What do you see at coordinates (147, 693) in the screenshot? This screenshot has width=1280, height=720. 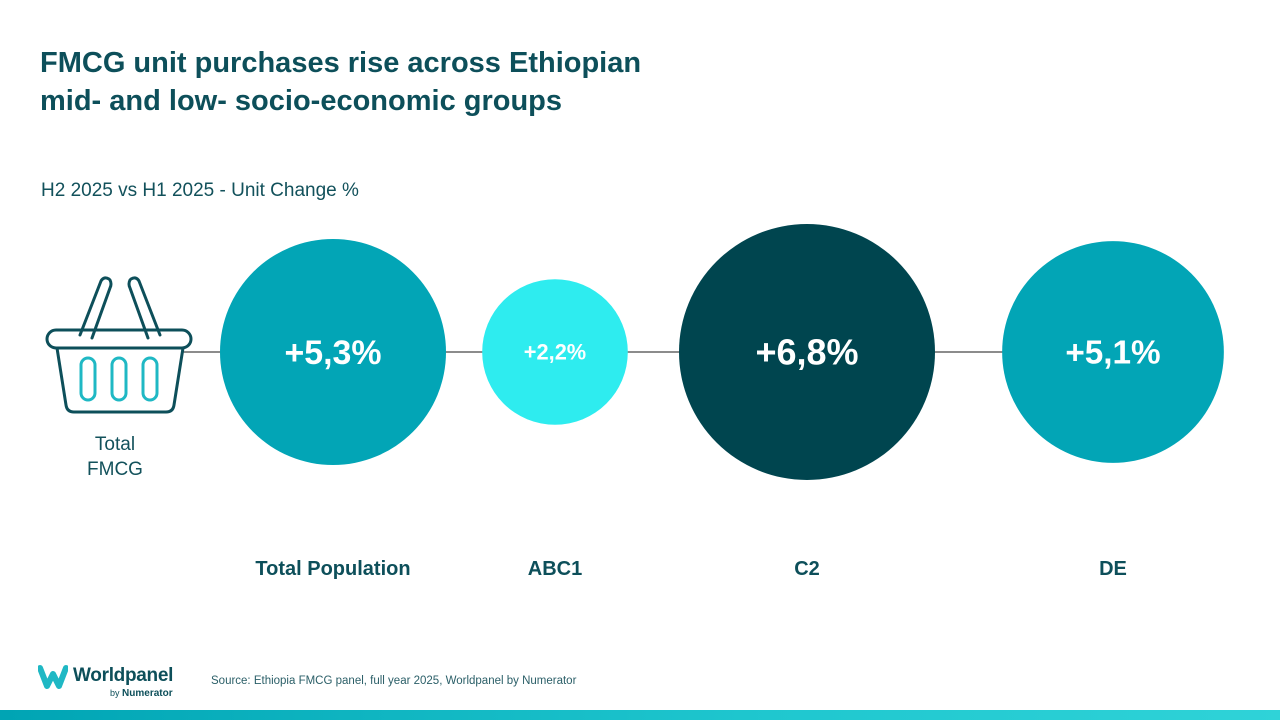 I see `logo-parent: Numerator` at bounding box center [147, 693].